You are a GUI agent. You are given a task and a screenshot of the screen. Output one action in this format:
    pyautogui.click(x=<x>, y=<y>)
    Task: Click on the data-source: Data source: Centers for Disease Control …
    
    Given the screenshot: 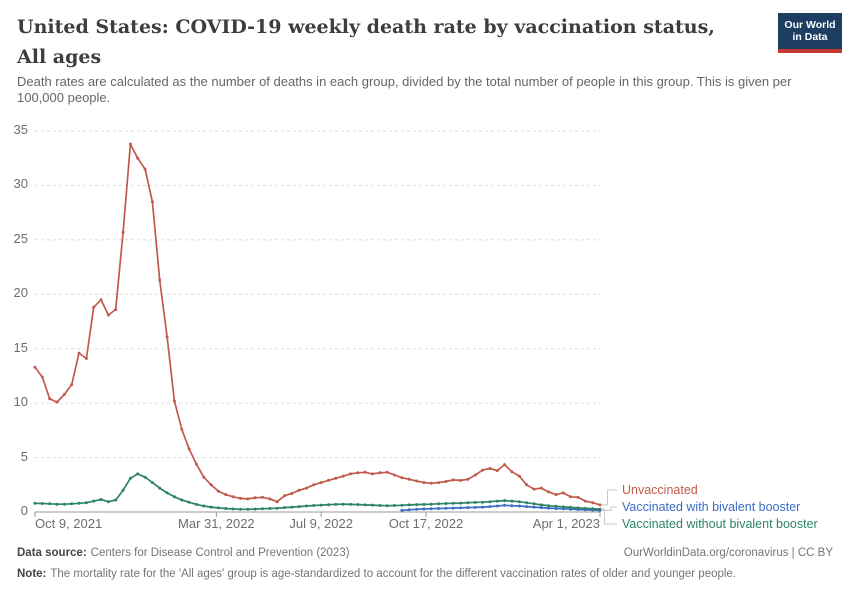 What is the action you would take?
    pyautogui.click(x=183, y=553)
    